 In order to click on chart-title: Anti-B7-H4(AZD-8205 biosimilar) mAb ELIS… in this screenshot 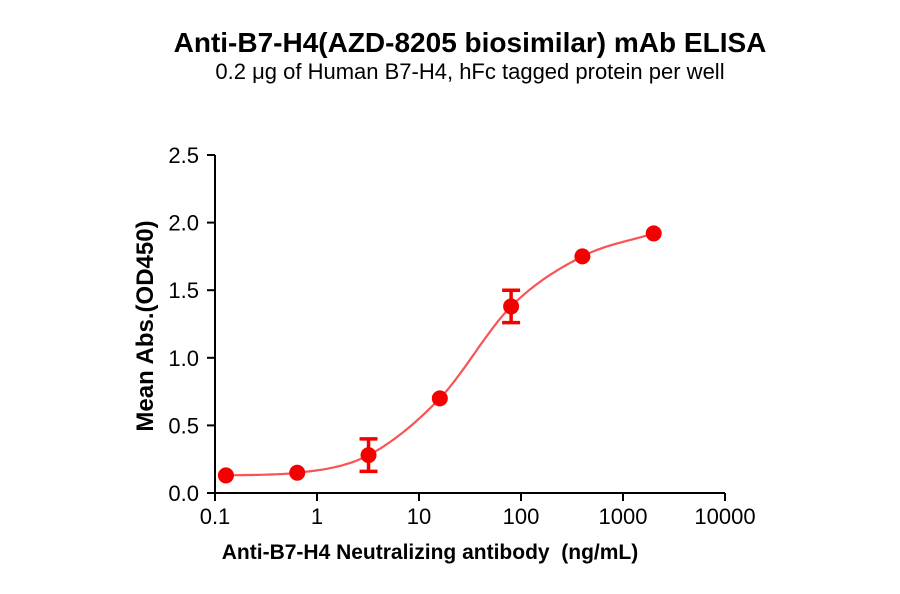, I will do `click(470, 42)`.